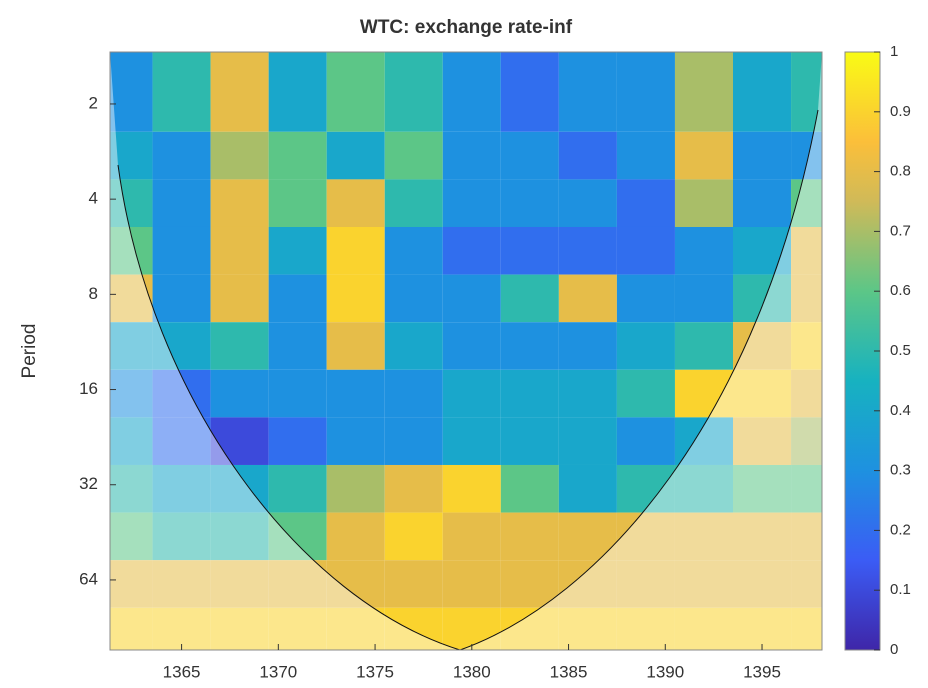 The image size is (928, 688). Describe the element at coordinates (88, 578) in the screenshot. I see `y-tick-label: 64` at that location.